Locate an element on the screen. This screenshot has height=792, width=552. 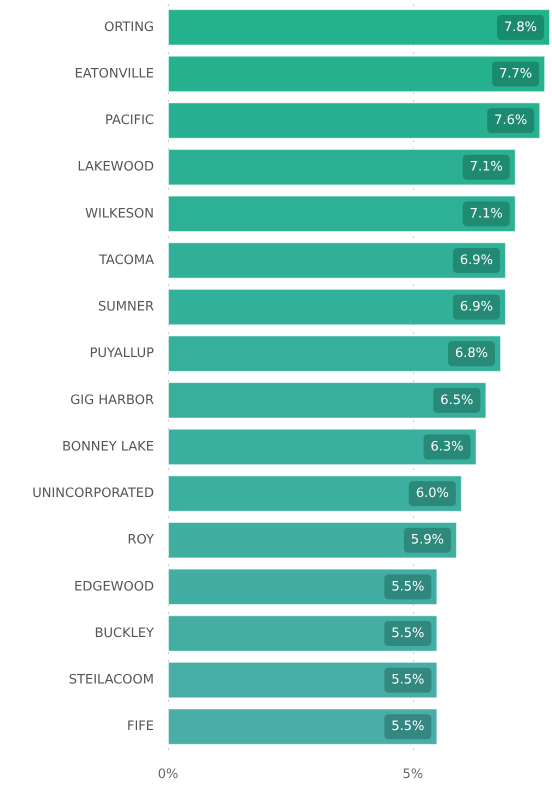
y-tick-label: STEILACOOM is located at coordinates (111, 680).